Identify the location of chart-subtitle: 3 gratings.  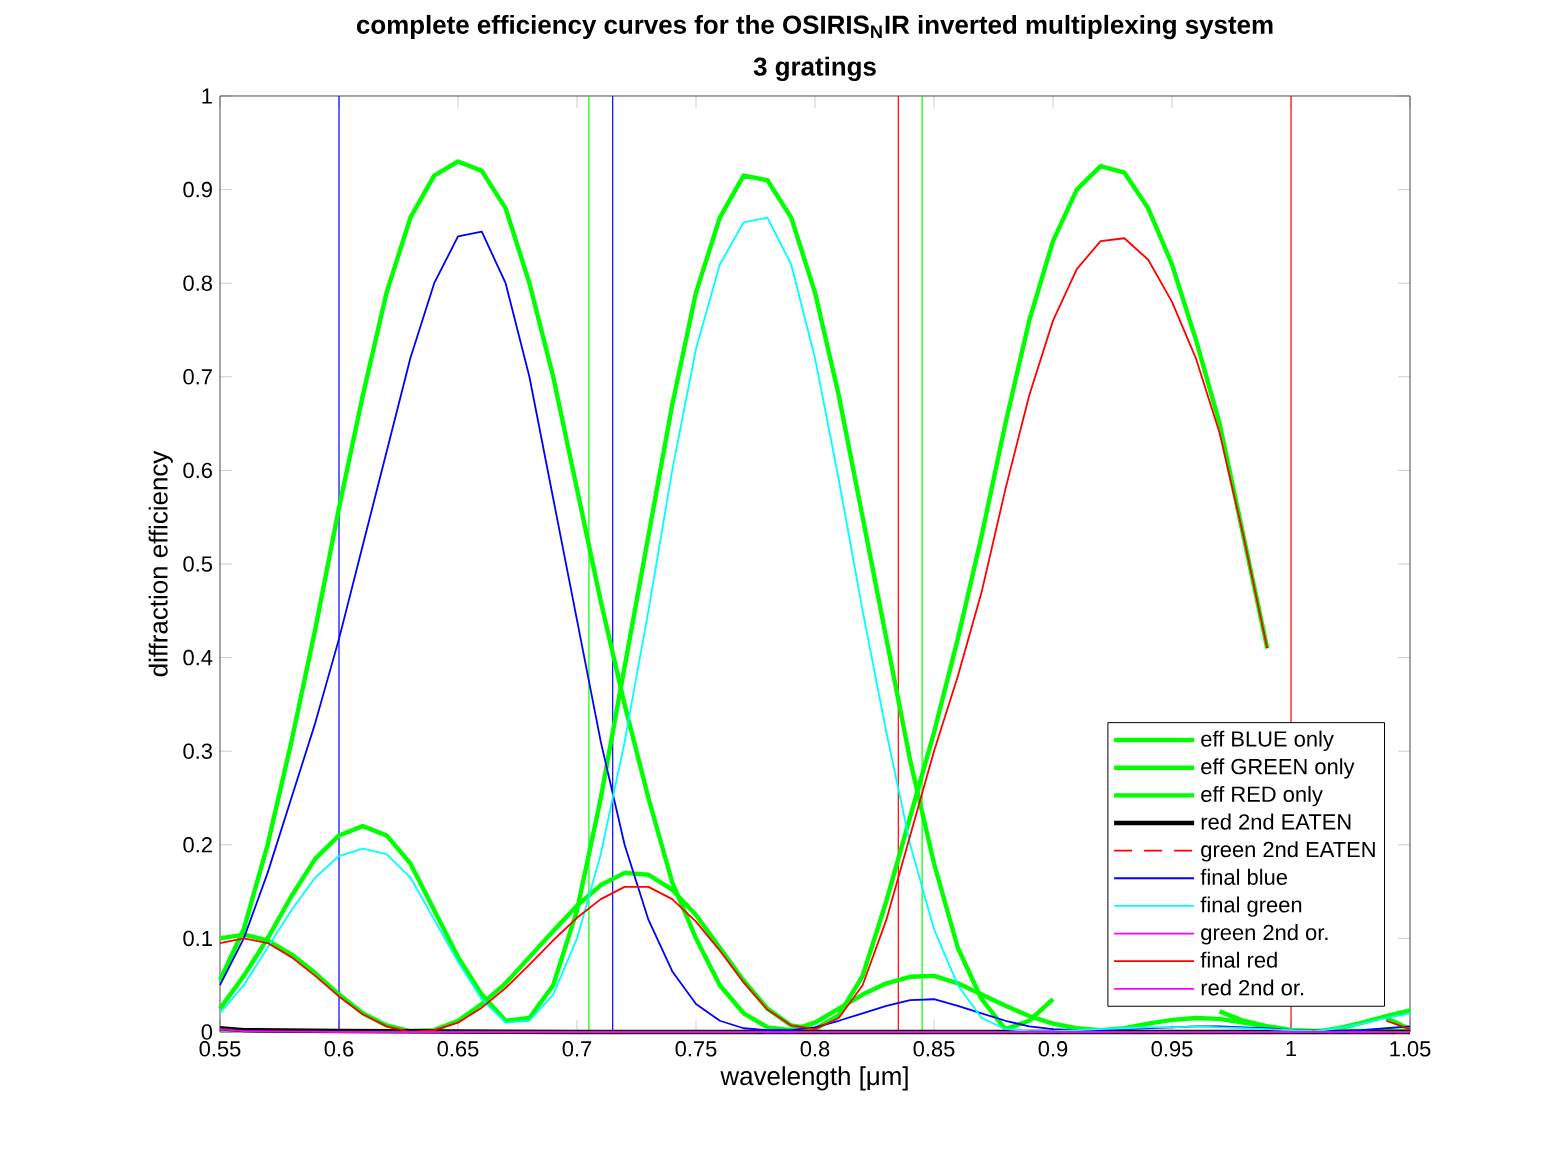
(814, 69).